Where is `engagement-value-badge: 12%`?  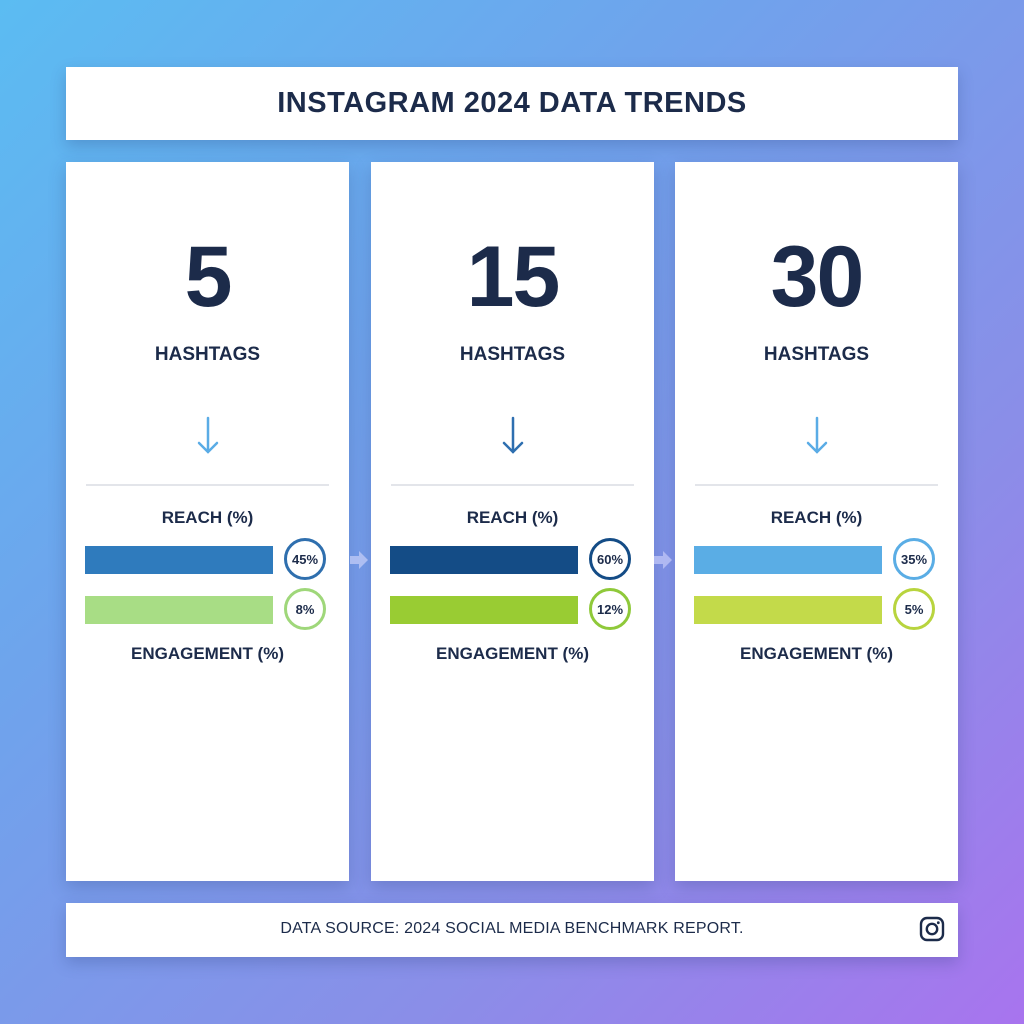
engagement-value-badge: 12% is located at coordinates (610, 609).